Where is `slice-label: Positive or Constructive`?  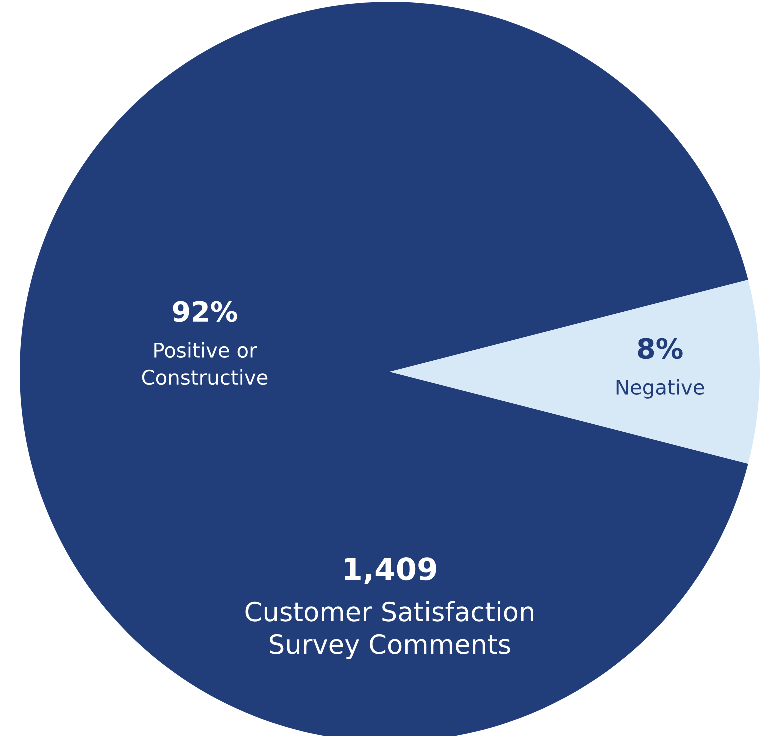
slice-label: Positive or Constructive is located at coordinates (205, 364).